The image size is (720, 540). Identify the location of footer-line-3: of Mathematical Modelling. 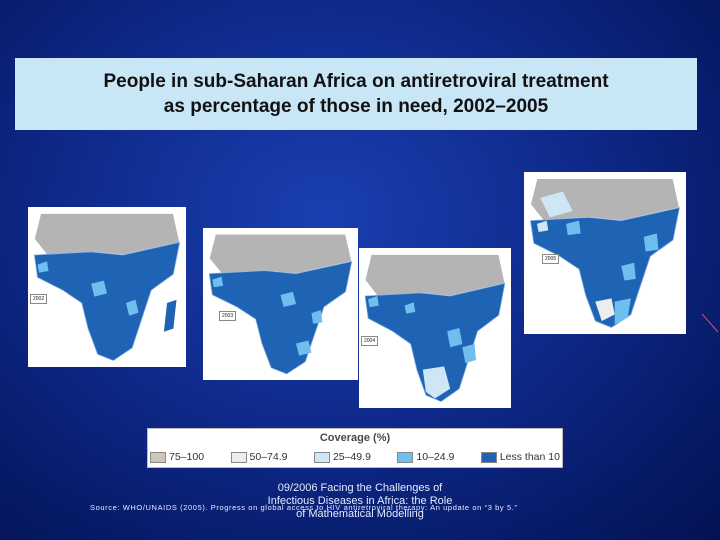
(360, 514).